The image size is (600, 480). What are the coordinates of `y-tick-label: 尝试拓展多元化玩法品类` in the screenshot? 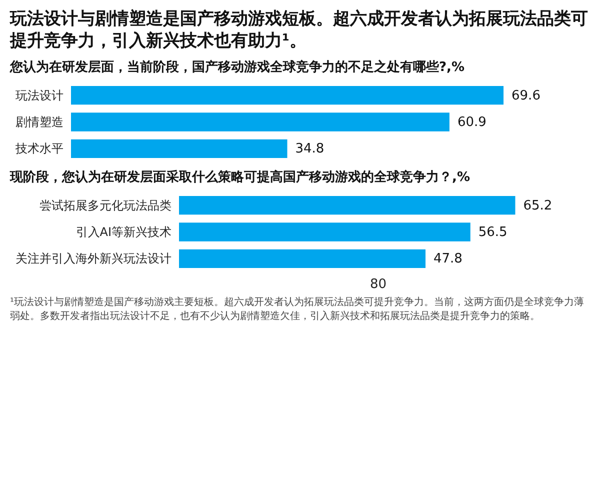 It's located at (106, 205).